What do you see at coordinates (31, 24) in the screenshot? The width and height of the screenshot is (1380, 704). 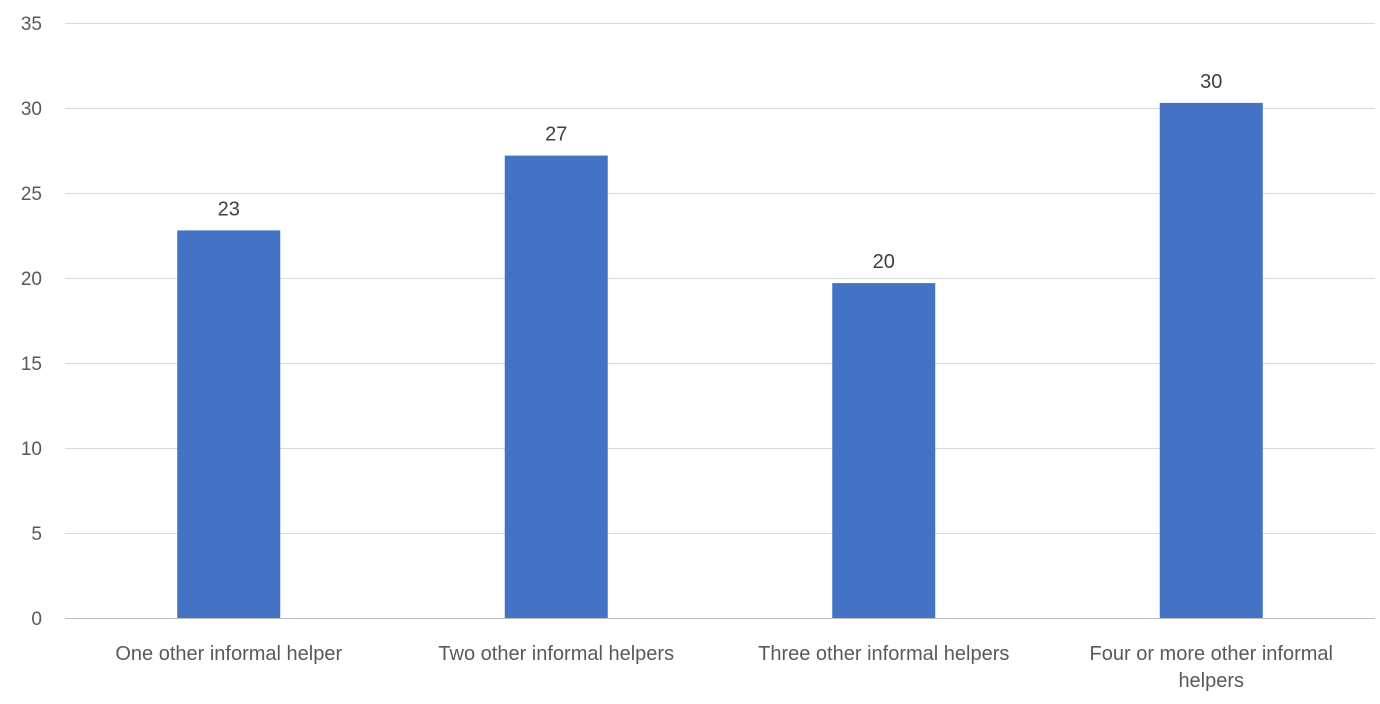 I see `y-tick-label: 35` at bounding box center [31, 24].